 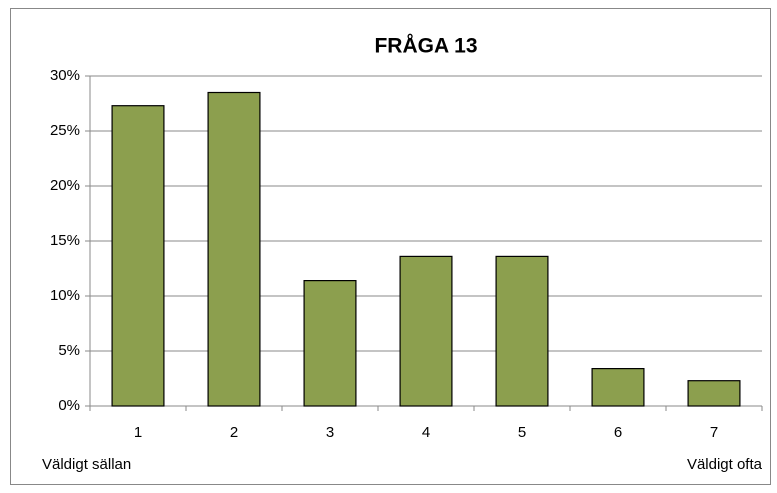 I want to click on x-tick-label: 6, so click(x=618, y=432).